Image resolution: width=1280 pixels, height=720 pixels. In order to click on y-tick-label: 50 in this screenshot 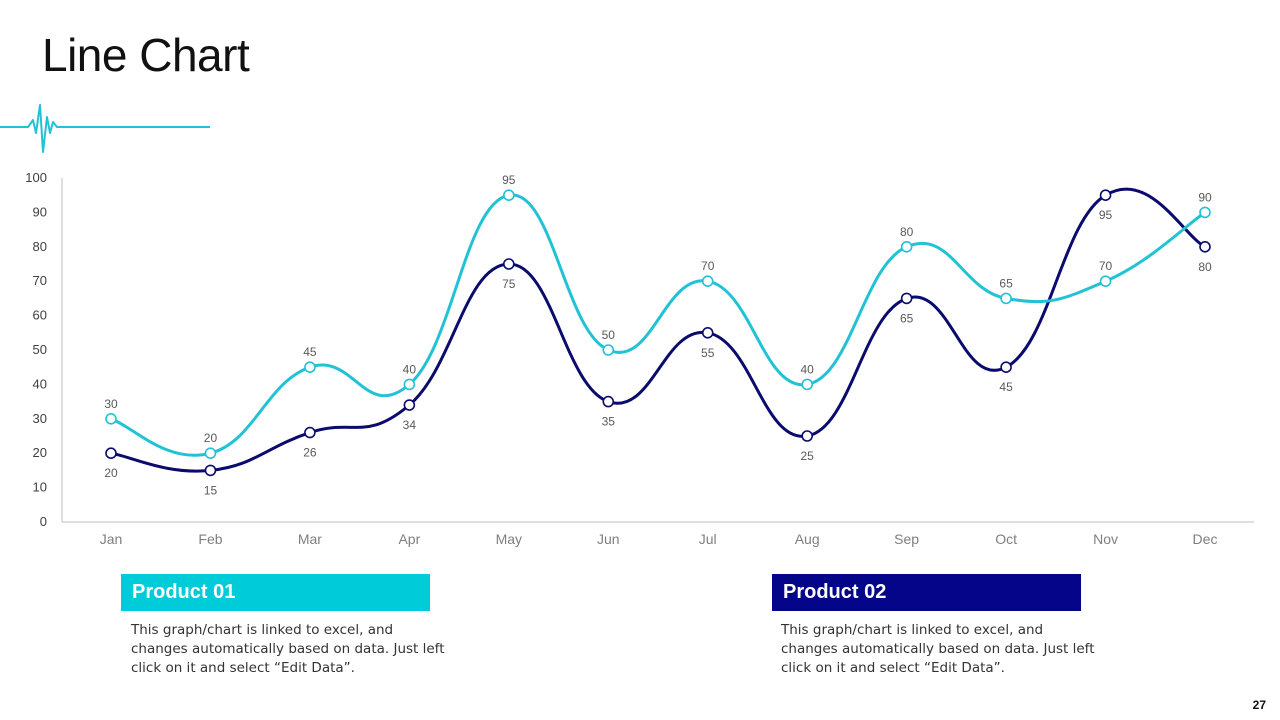, I will do `click(40, 349)`.